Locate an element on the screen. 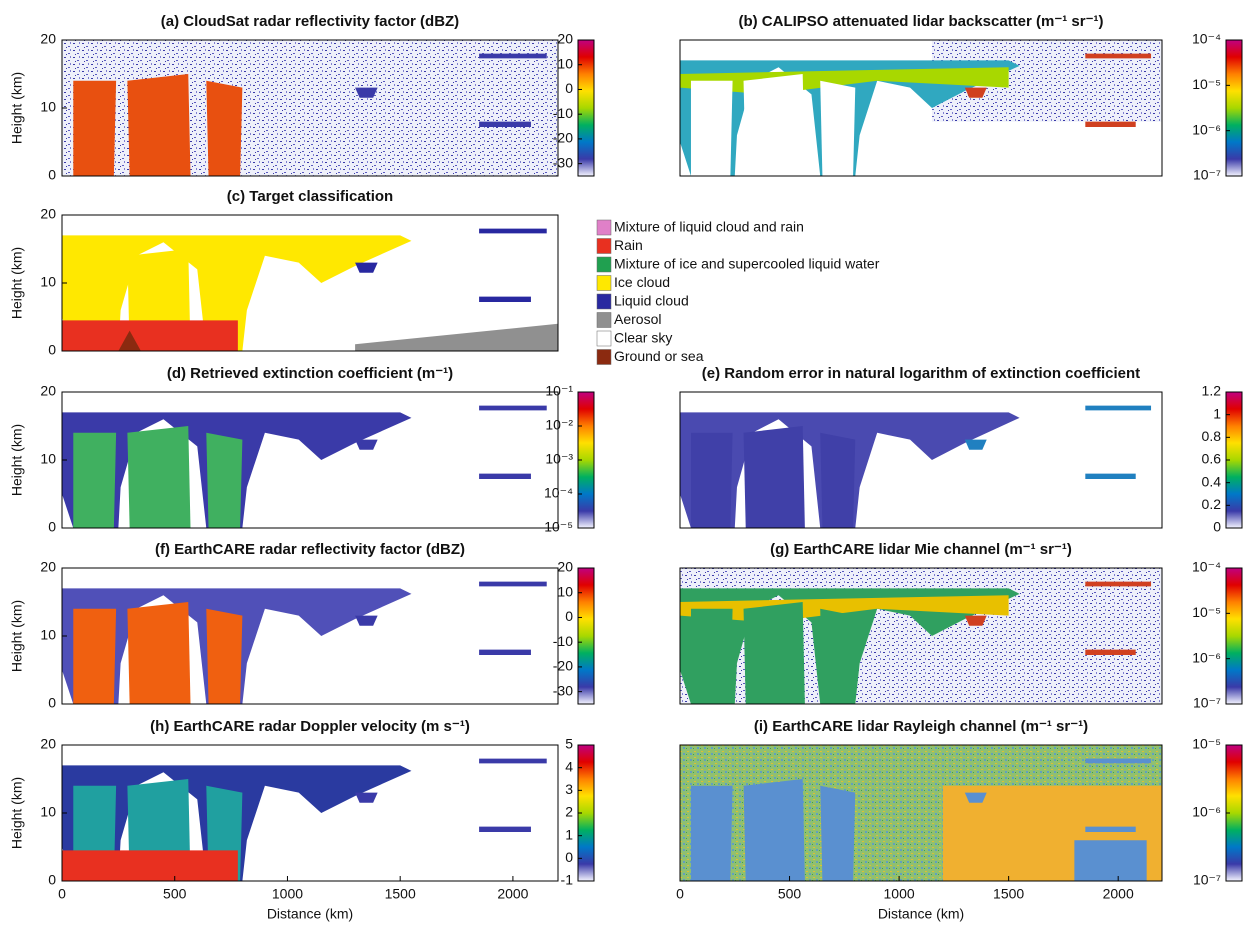 This screenshot has height=936, width=1247. colorbar-tick-label: 10⁻⁷ is located at coordinates (1207, 175).